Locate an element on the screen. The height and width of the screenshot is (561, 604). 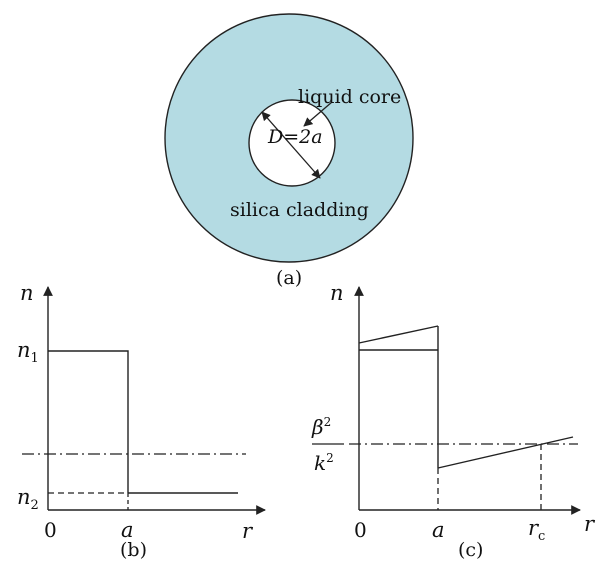
diameter-arrow is located at coordinates (291, 145).